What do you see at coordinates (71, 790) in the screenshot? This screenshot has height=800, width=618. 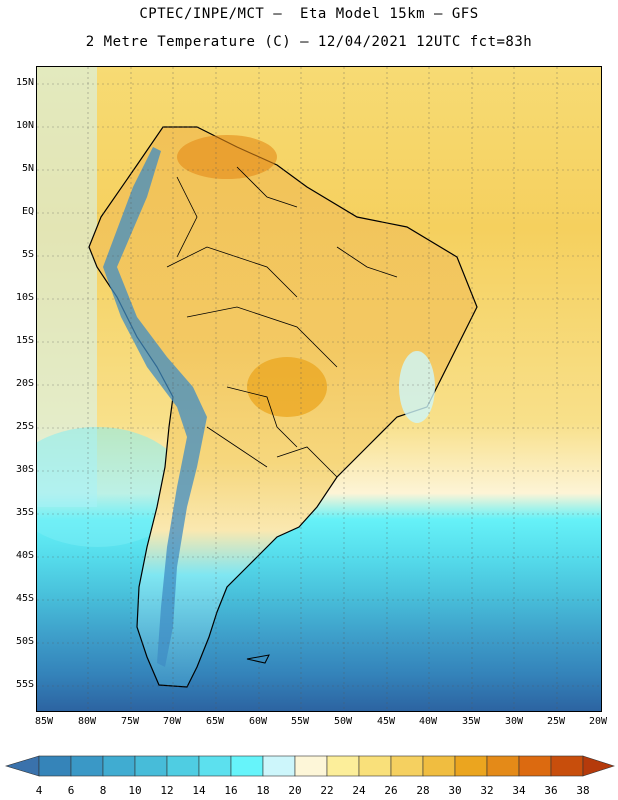 I see `colorbar-label: 6` at bounding box center [71, 790].